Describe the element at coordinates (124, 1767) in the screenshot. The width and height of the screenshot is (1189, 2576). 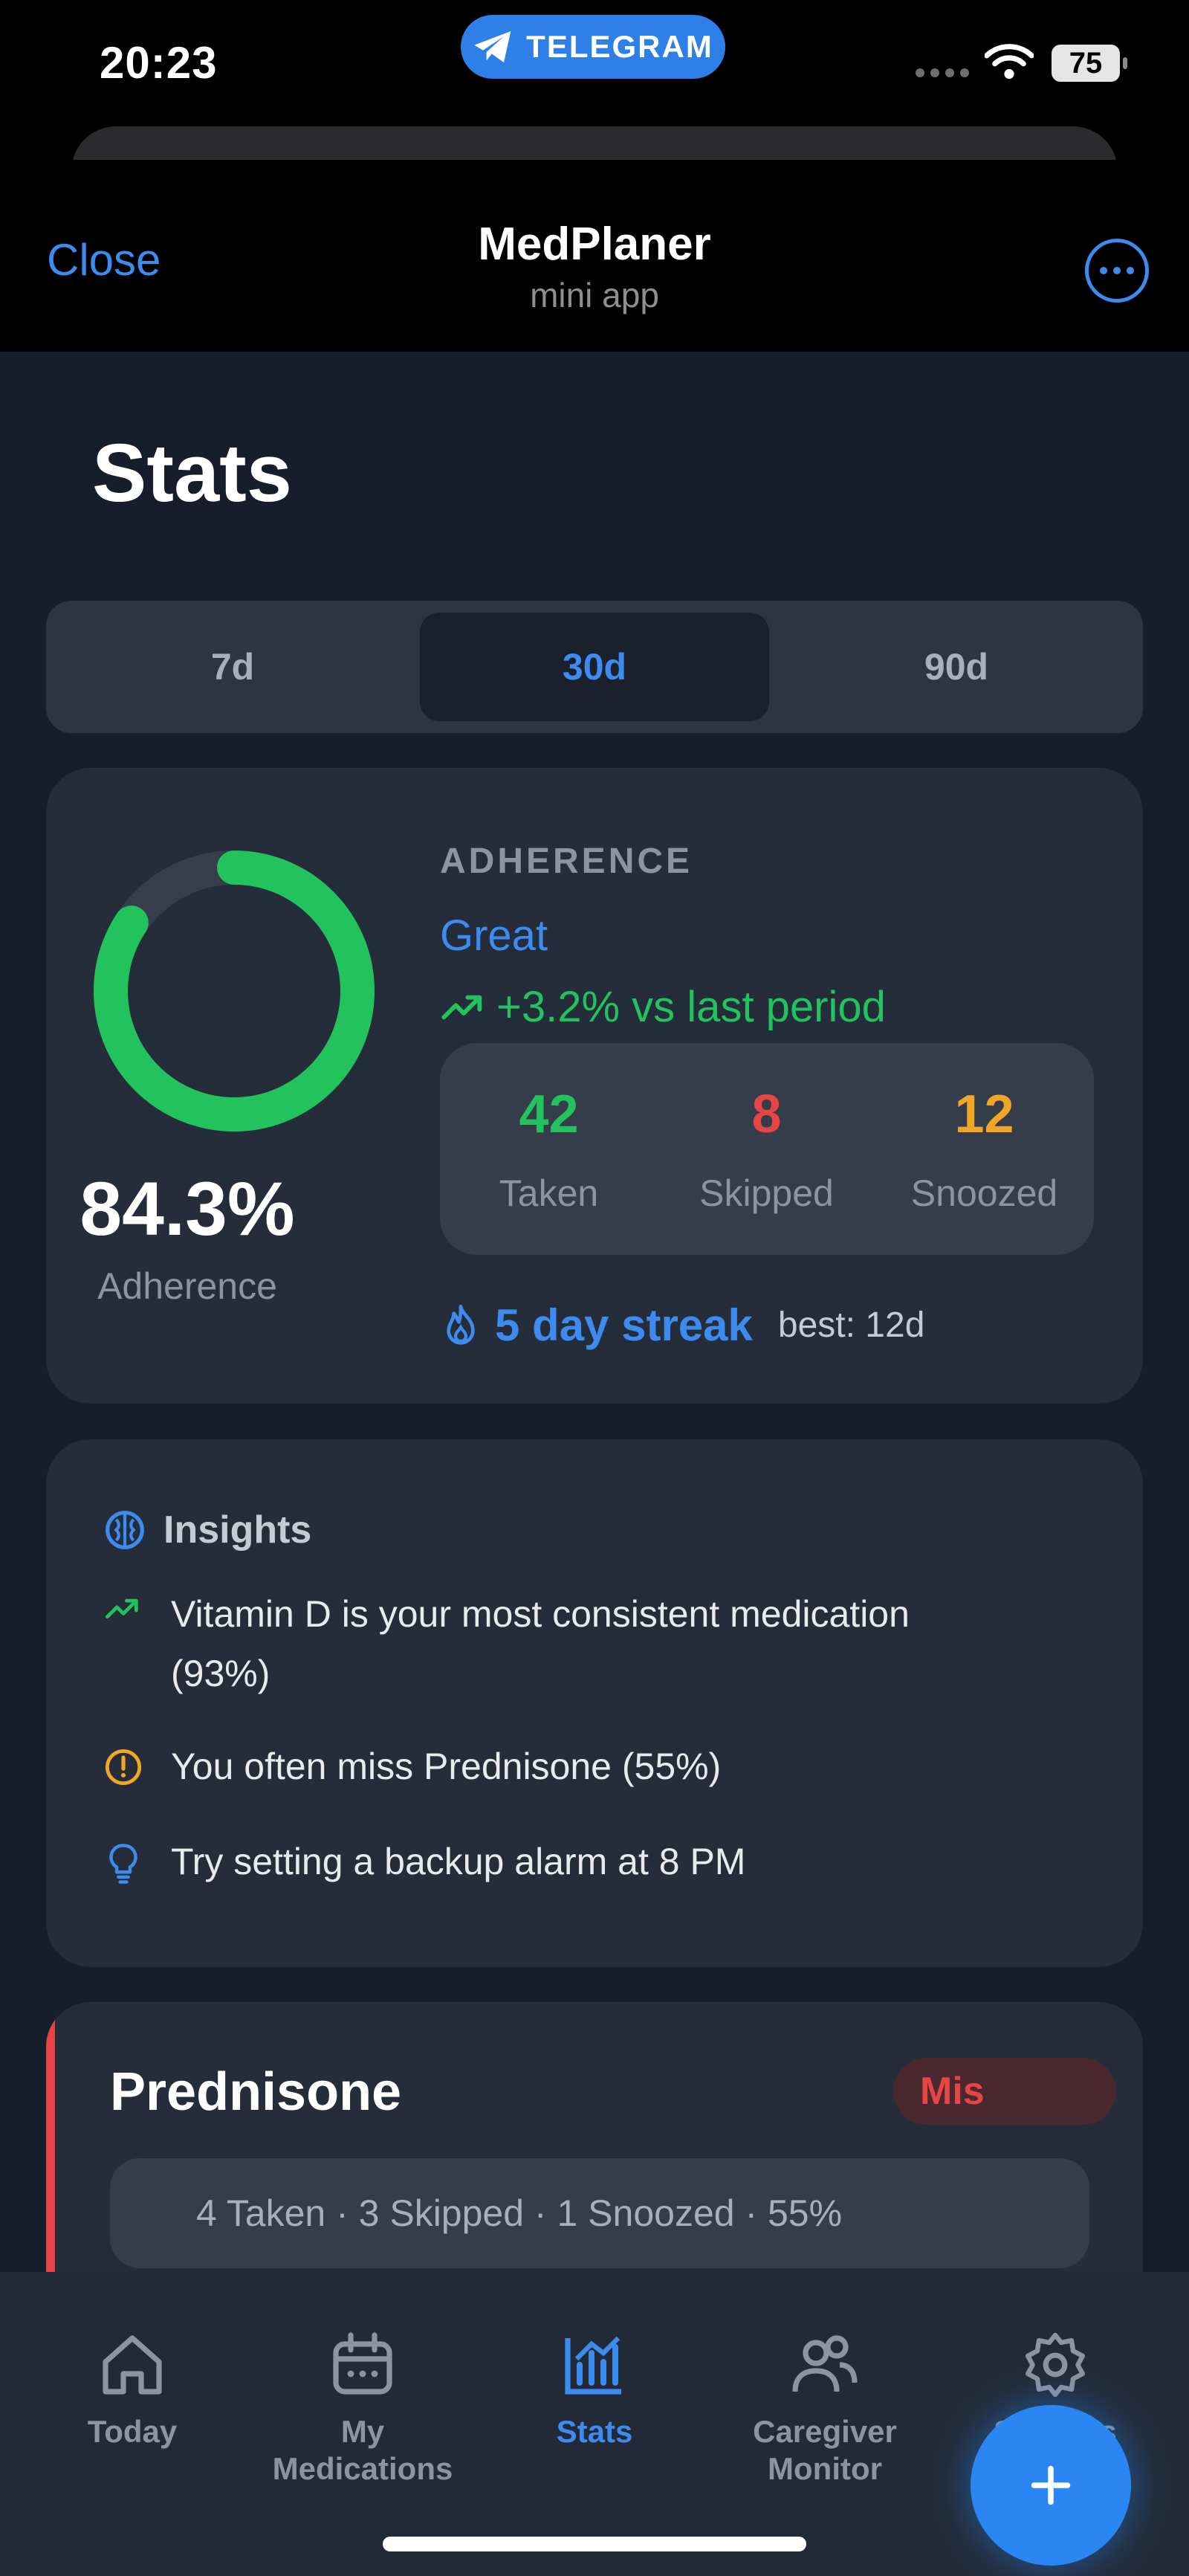
I see `warning-icon` at that location.